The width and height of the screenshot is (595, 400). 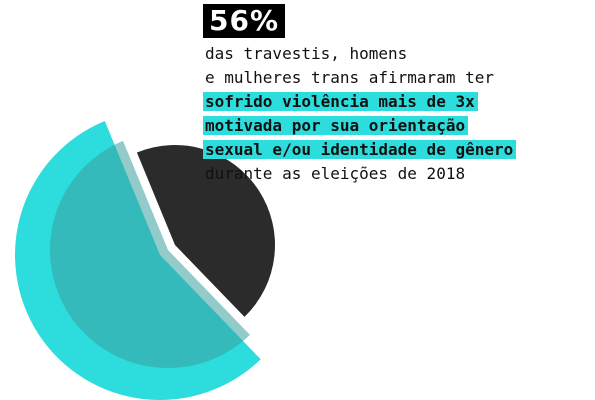 I want to click on text-line: motivada por sua orientação, so click(x=359, y=126).